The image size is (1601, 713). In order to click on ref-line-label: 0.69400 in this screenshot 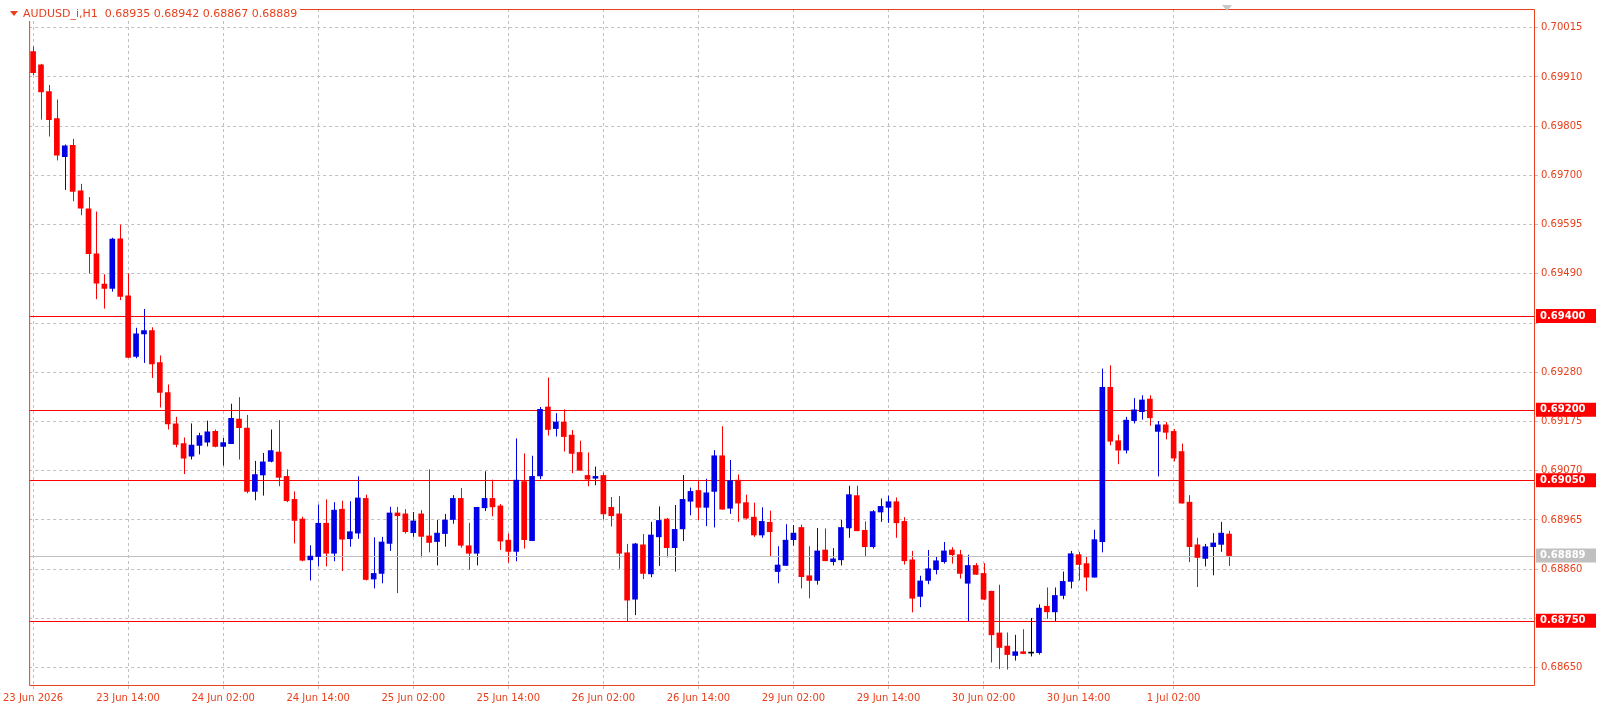, I will do `click(1563, 315)`.